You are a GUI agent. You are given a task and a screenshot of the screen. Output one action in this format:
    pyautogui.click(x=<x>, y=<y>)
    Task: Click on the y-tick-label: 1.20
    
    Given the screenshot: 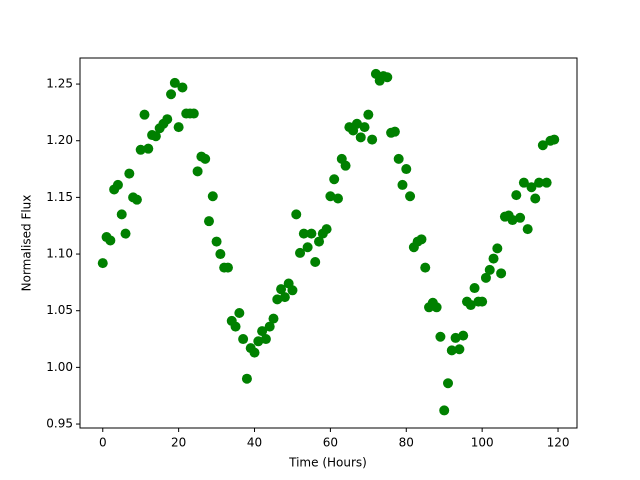 What is the action you would take?
    pyautogui.click(x=59, y=140)
    